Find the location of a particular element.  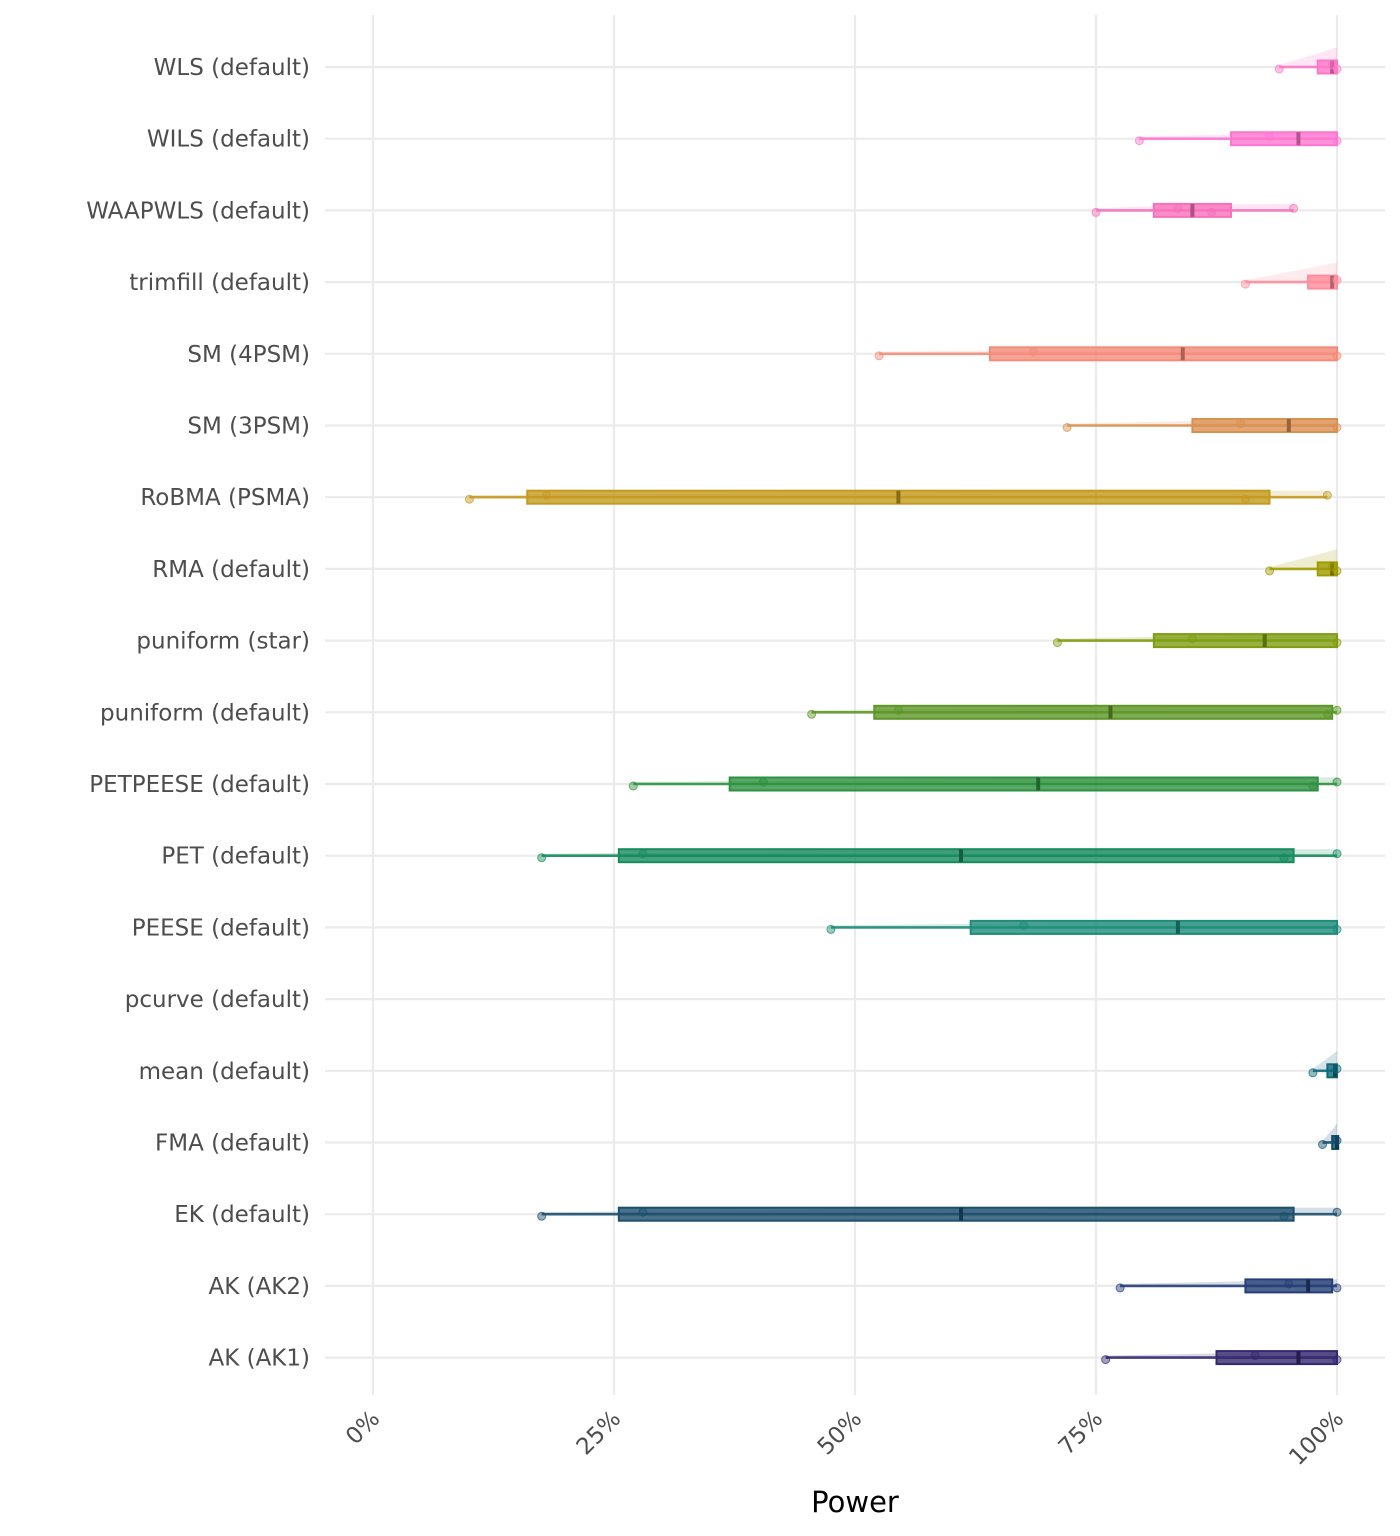

category-label-8: puniform (star) is located at coordinates (223, 642).